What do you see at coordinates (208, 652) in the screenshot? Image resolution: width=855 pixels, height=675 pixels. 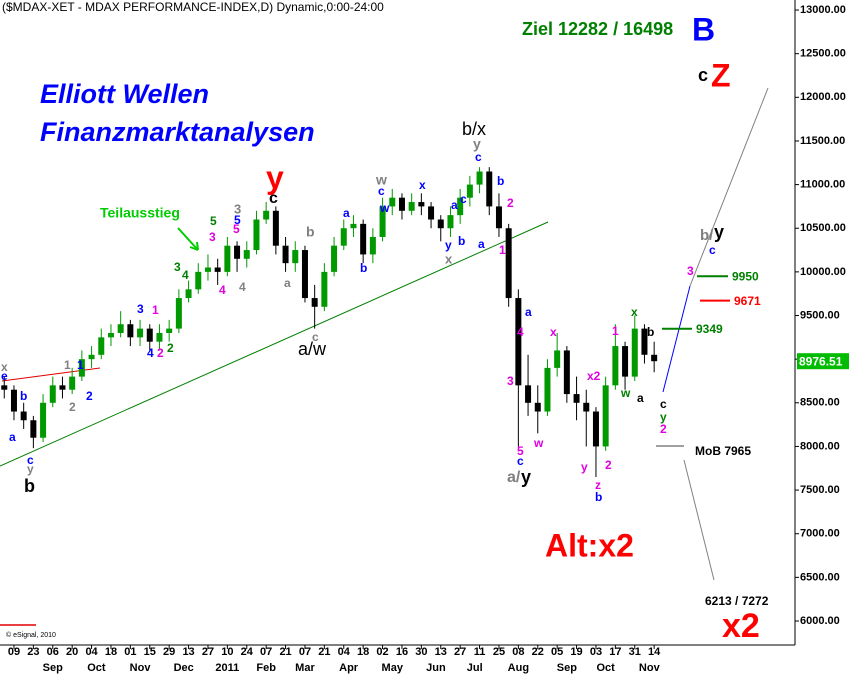 I see `x-tick-label: 27` at bounding box center [208, 652].